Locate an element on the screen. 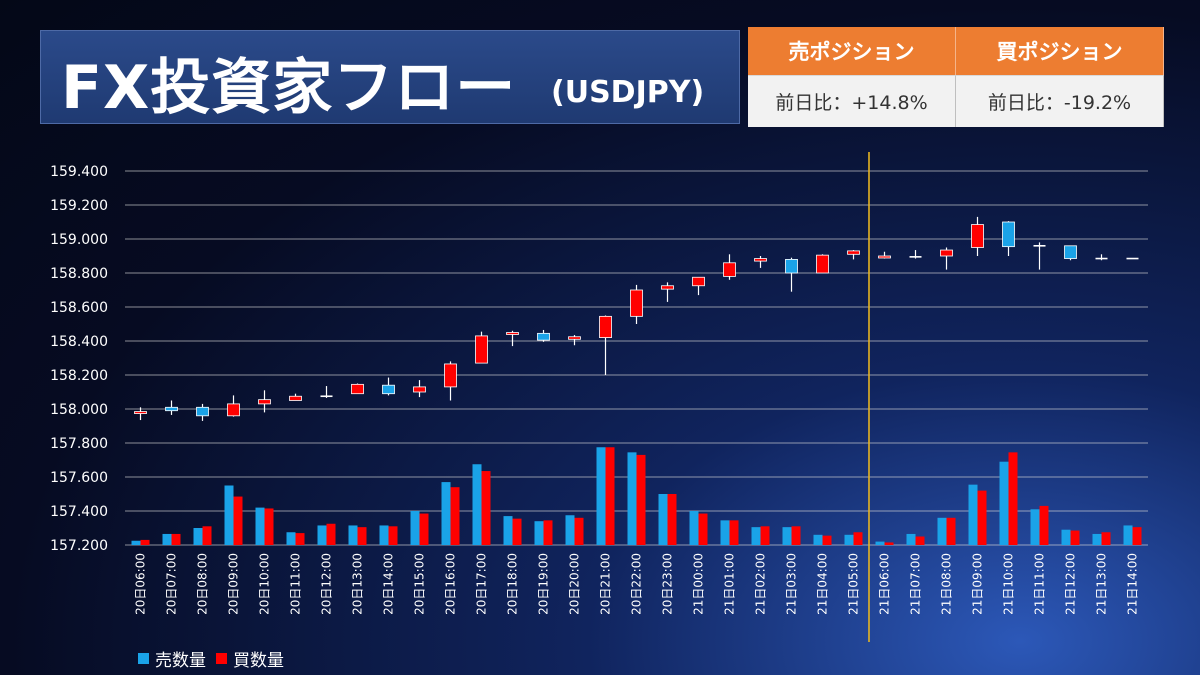  y-tick-label: 159.000 is located at coordinates (79, 240).